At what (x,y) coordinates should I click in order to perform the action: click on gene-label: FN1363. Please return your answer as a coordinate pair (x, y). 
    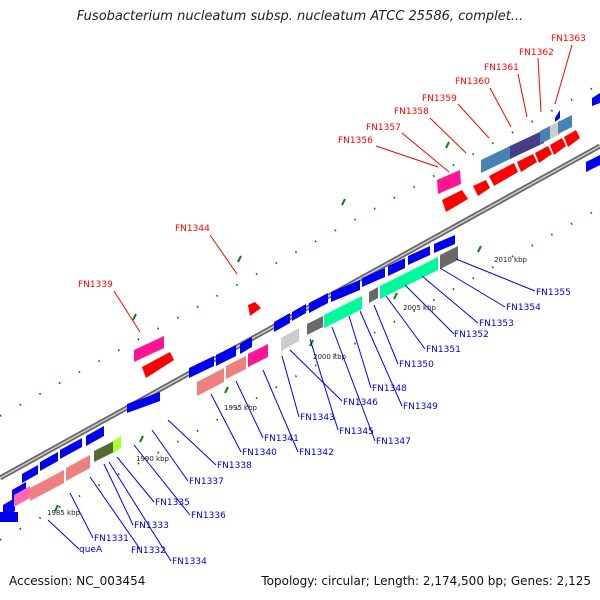
    Looking at the image, I should click on (568, 39).